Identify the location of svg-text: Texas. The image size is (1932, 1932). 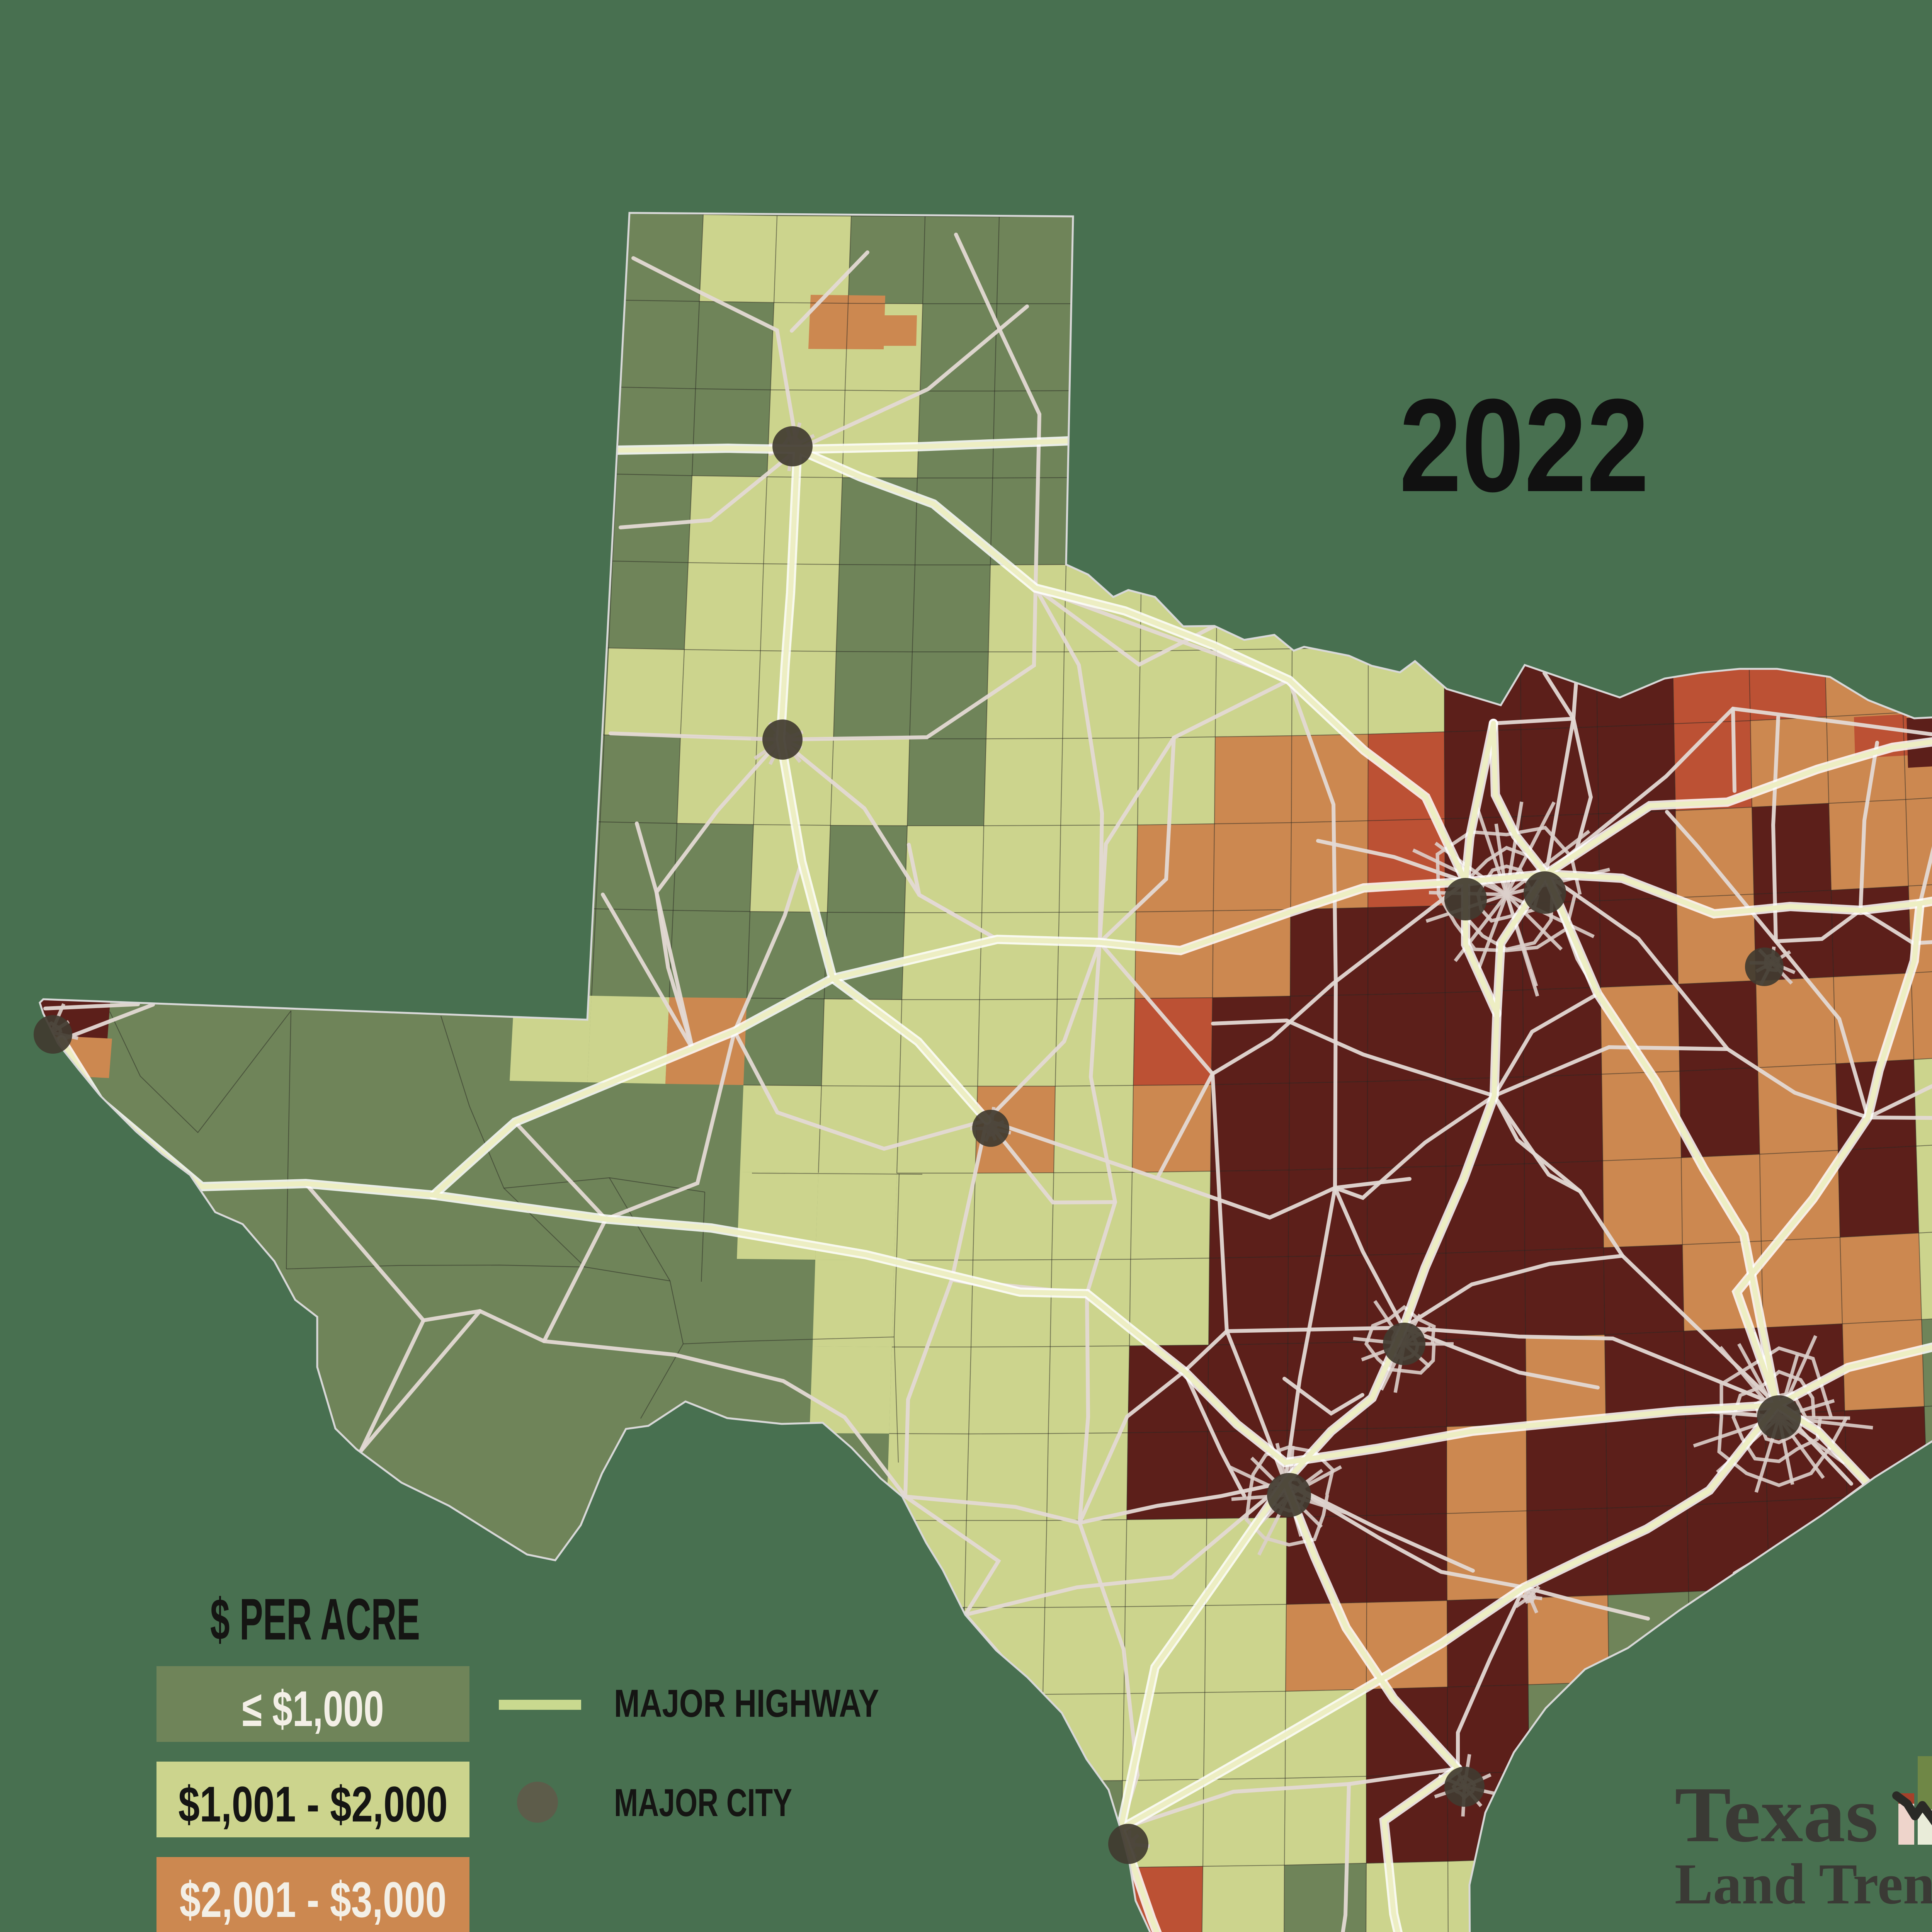
(1777, 1815).